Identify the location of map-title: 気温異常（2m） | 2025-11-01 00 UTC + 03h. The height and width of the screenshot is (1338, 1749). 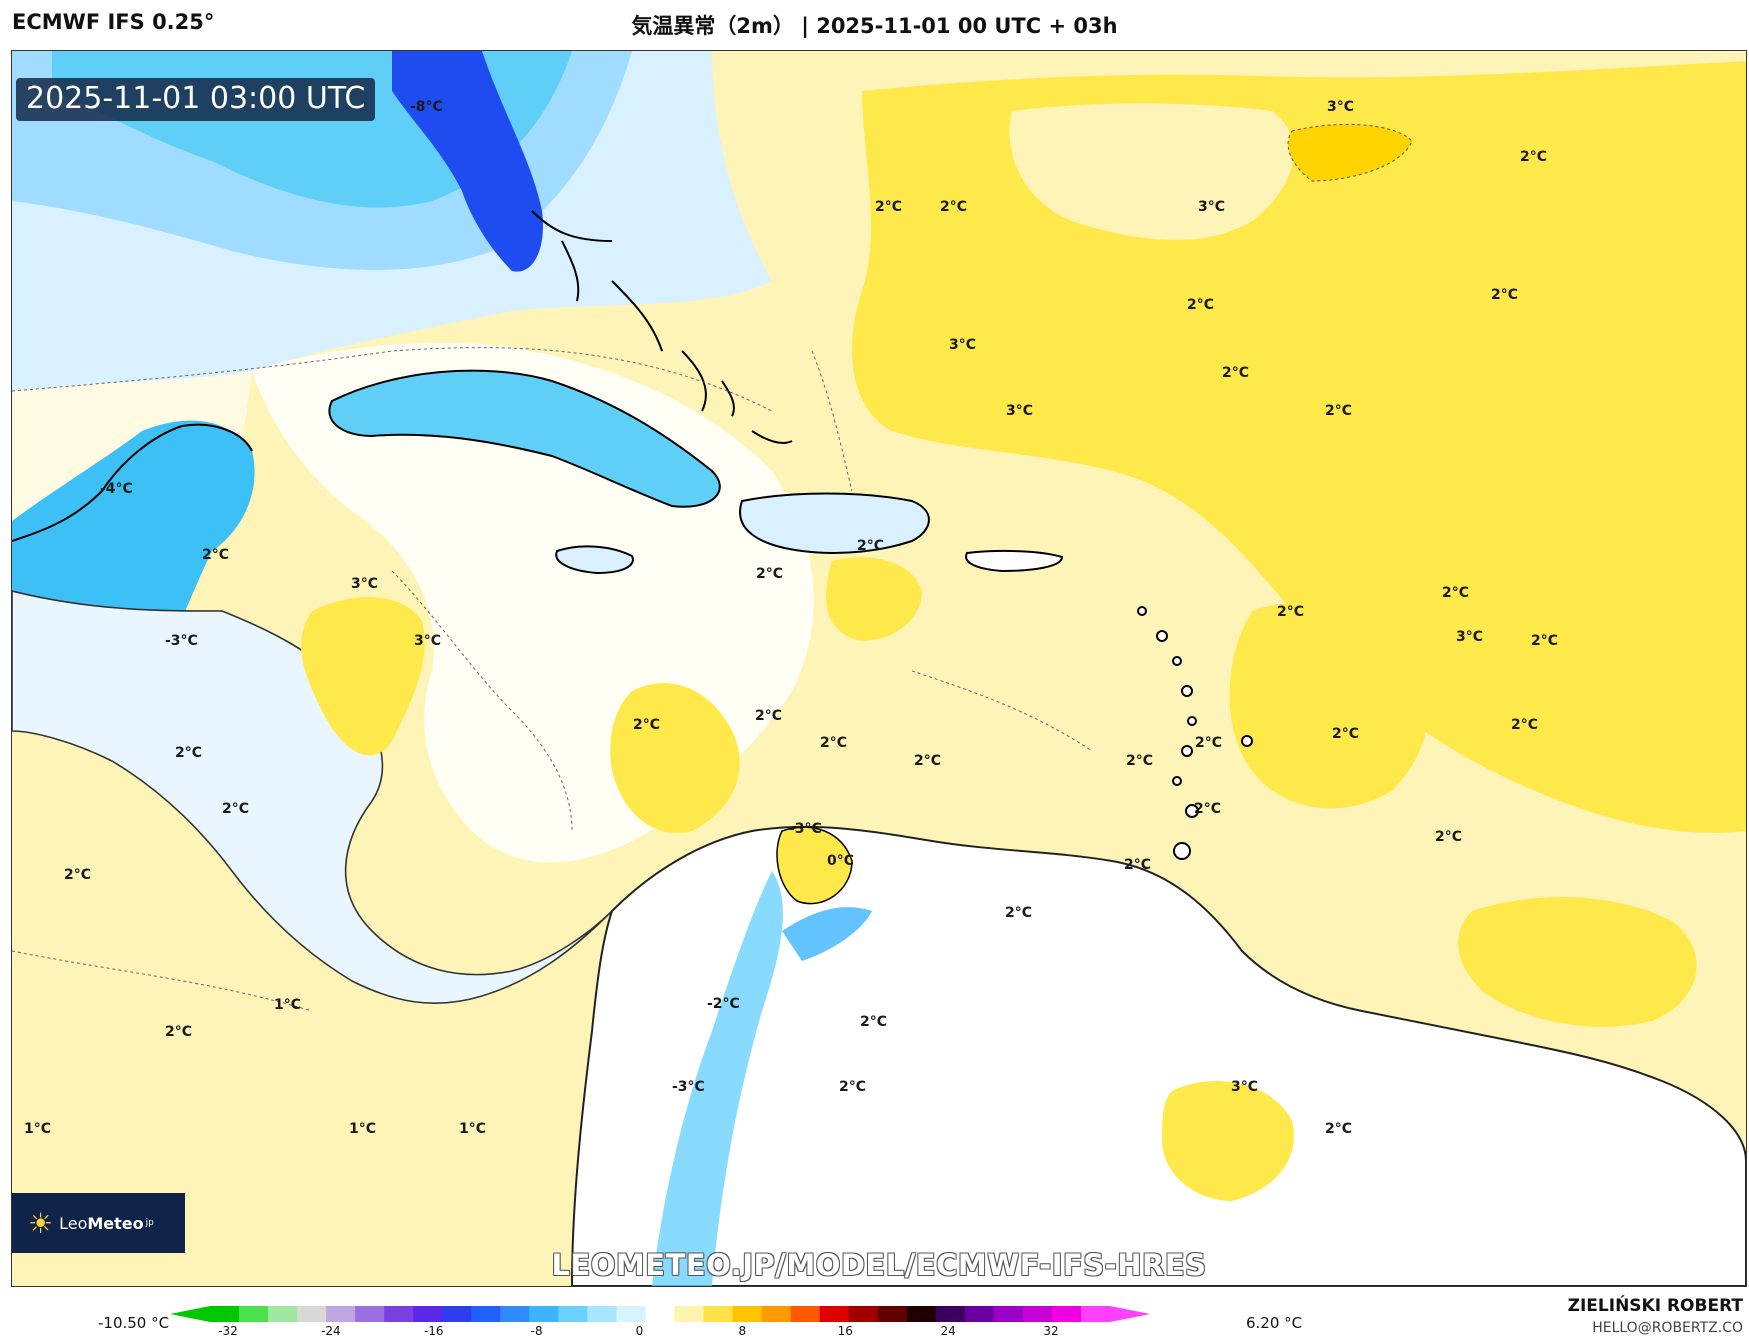
(874, 26).